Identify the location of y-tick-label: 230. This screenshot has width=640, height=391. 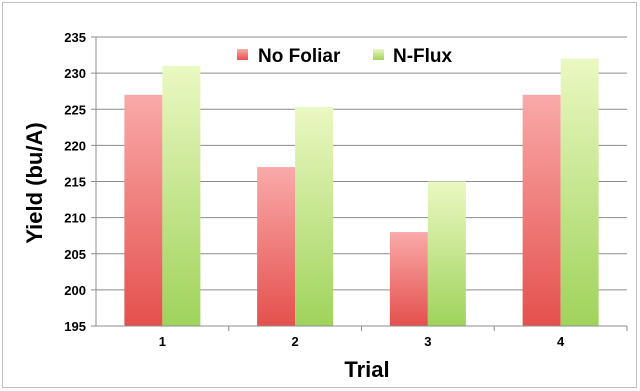
(75, 73).